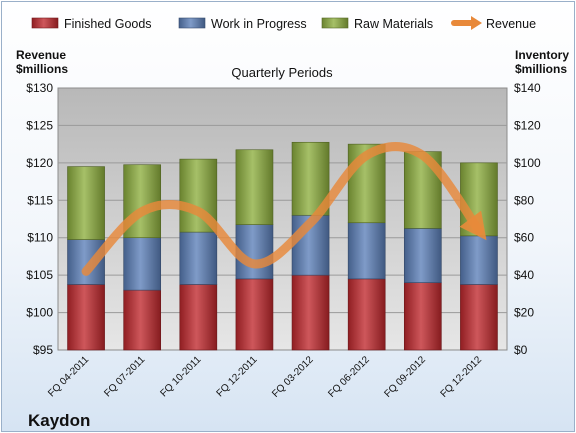 This screenshot has width=576, height=433. What do you see at coordinates (524, 200) in the screenshot?
I see `right-tick-label: $80` at bounding box center [524, 200].